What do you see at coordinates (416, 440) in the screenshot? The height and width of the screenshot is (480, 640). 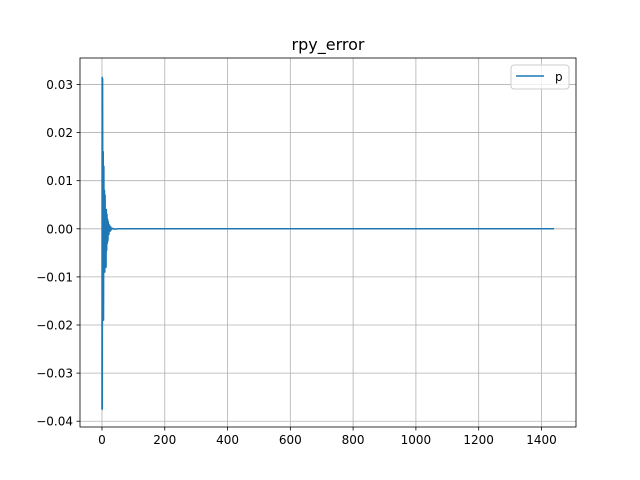 I see `x-tick-label: 1000` at bounding box center [416, 440].